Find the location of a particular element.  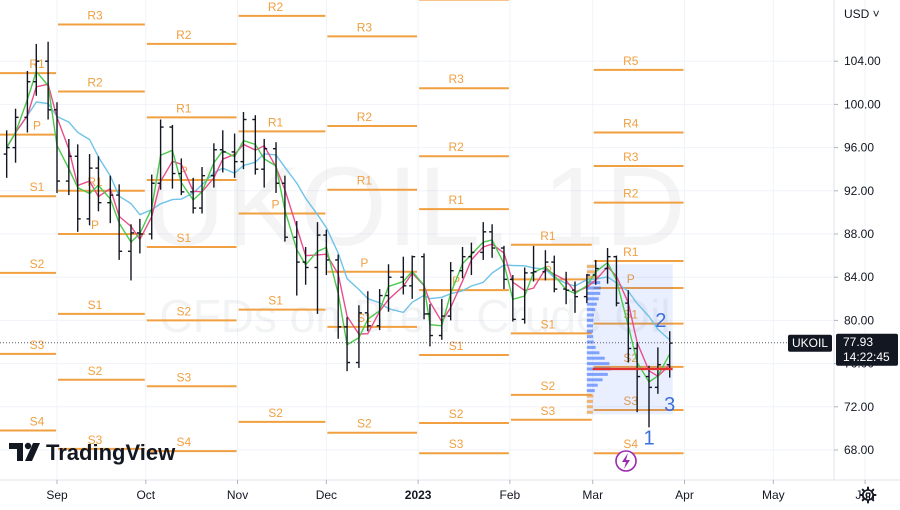

currency-selector: USD ˅ is located at coordinates (862, 14).